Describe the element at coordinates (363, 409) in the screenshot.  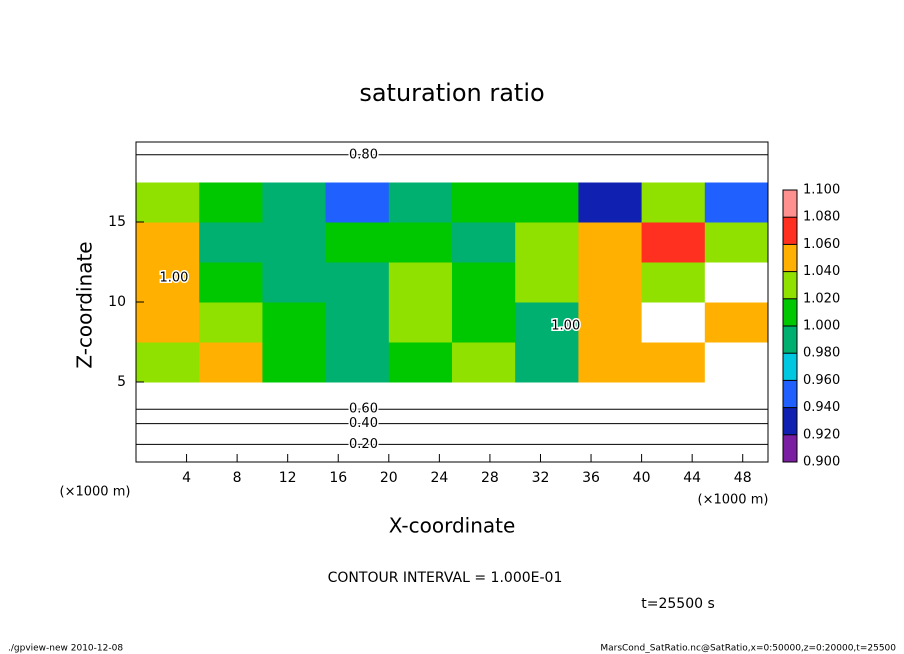
I see `contour-label: 0.60` at that location.